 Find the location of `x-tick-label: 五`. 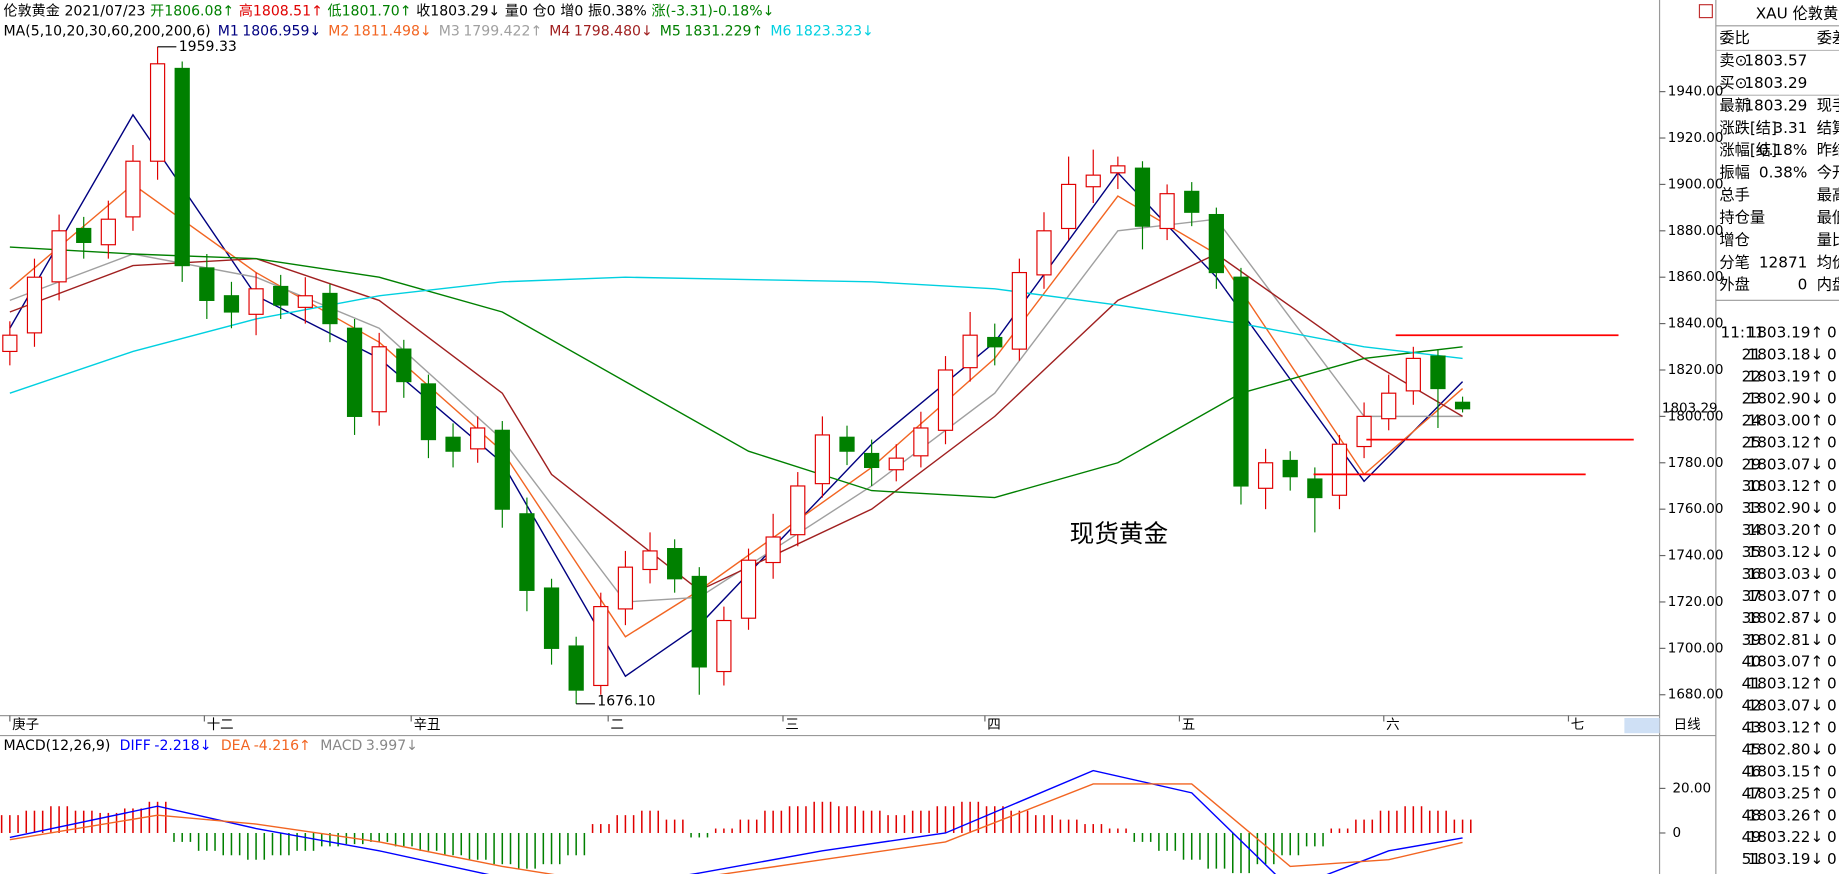

x-tick-label: 五 is located at coordinates (1188, 725).